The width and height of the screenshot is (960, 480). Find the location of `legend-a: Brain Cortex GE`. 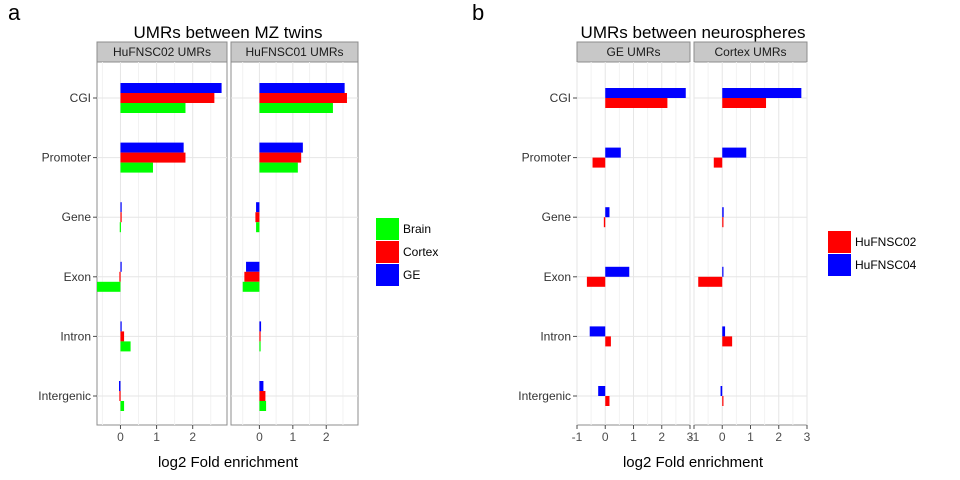

legend-a: Brain Cortex GE is located at coordinates (407, 252).